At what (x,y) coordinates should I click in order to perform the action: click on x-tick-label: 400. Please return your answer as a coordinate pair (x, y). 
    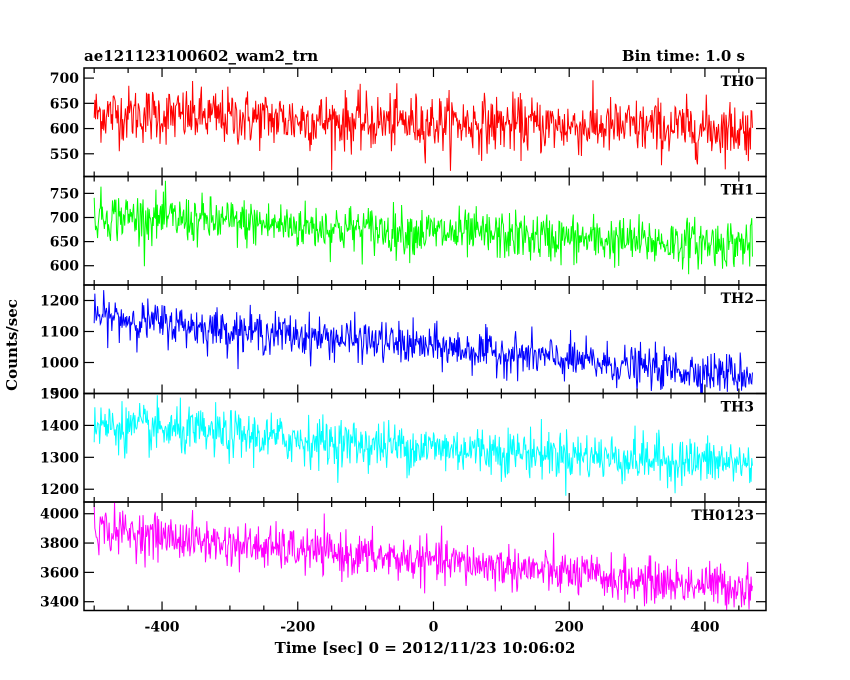
    Looking at the image, I should click on (704, 628).